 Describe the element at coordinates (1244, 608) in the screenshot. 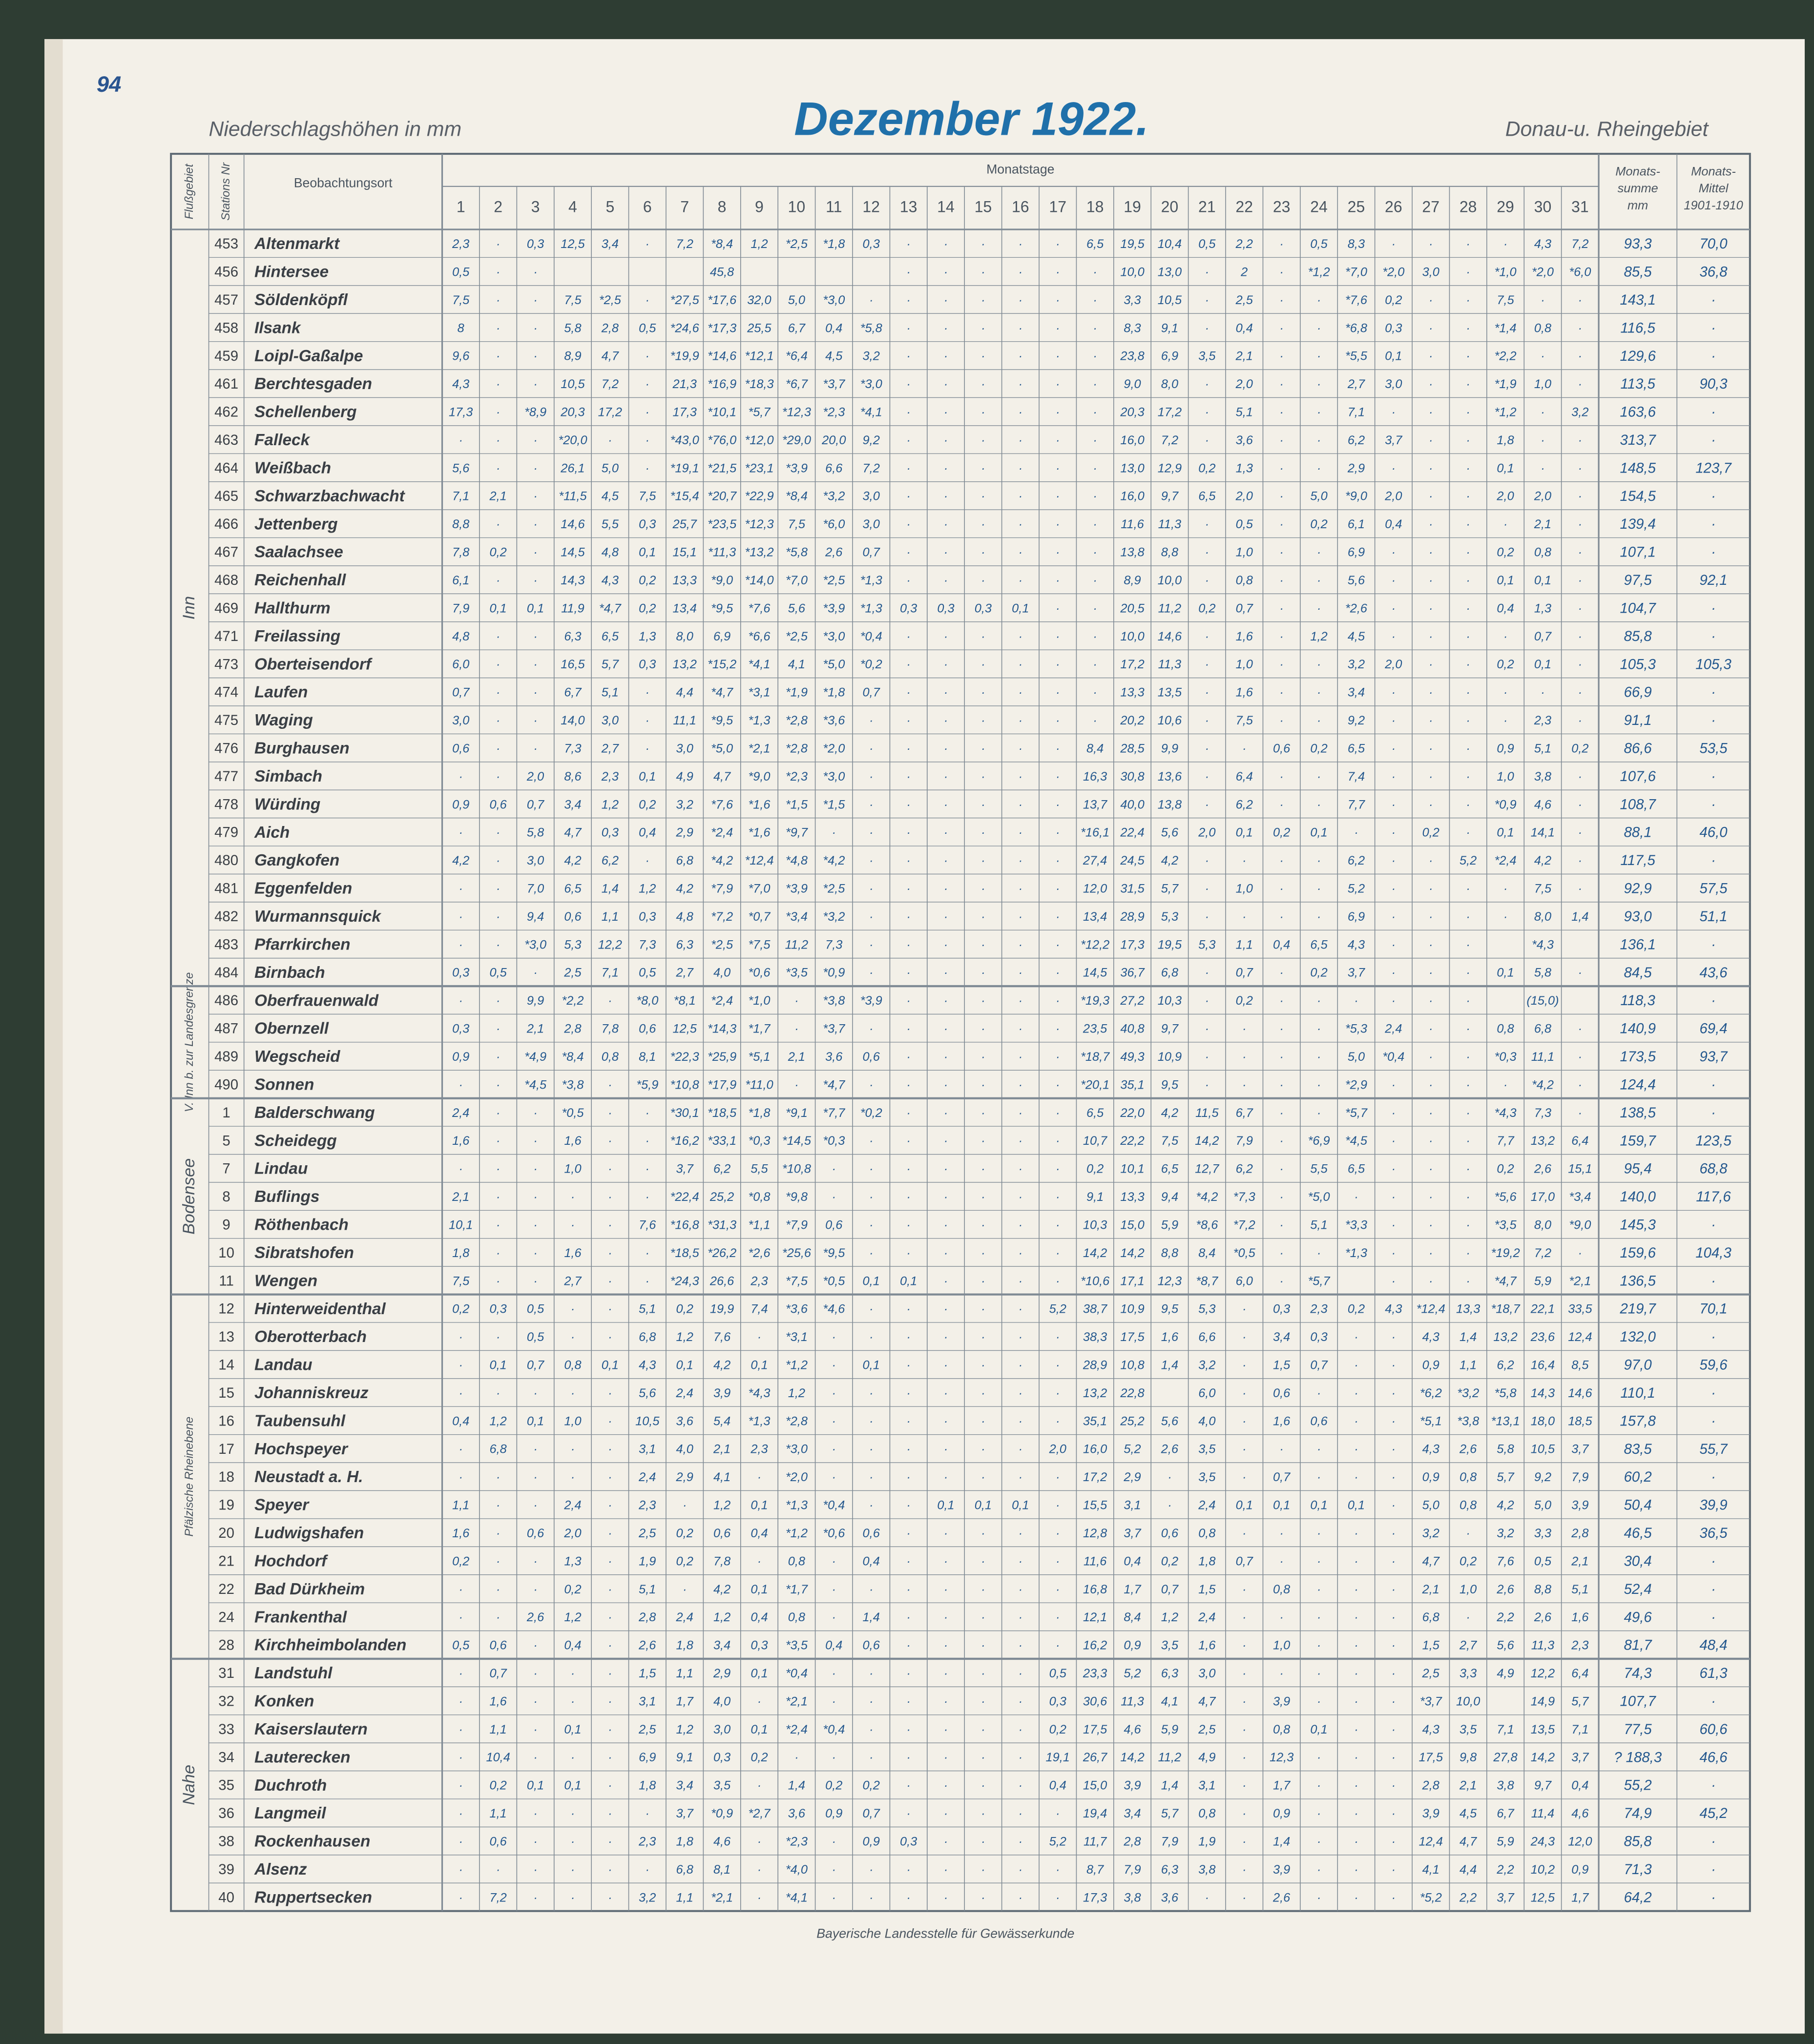

I see `daily-value: 0,7` at that location.